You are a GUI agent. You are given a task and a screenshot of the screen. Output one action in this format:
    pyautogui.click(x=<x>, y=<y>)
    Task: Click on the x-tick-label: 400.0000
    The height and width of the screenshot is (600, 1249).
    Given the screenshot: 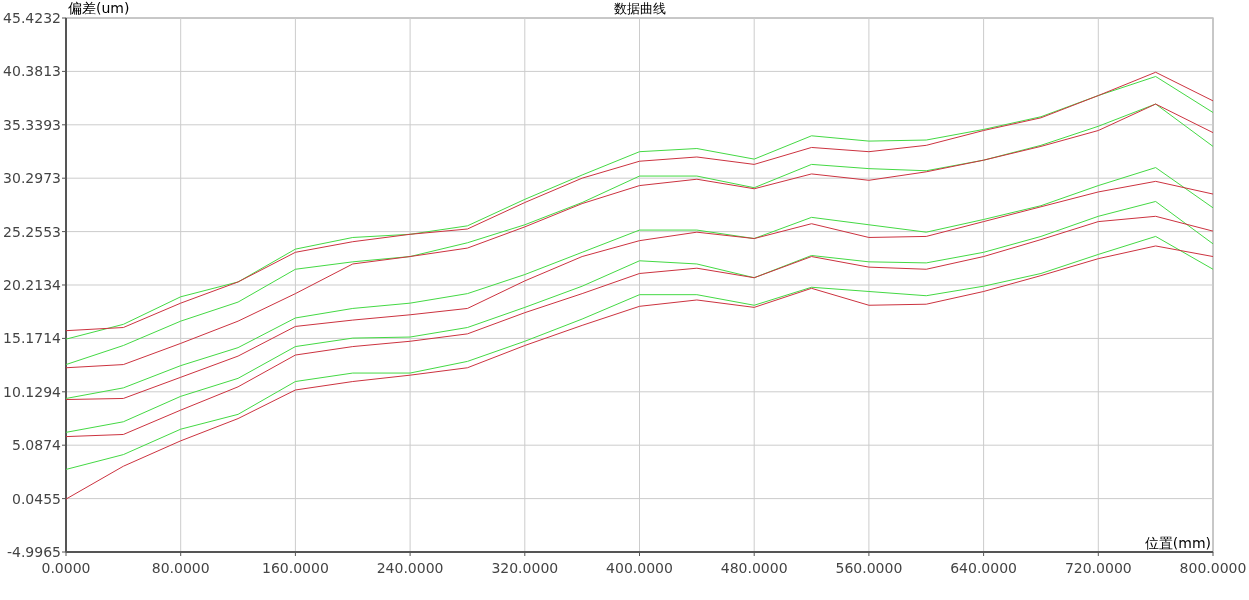 What is the action you would take?
    pyautogui.click(x=639, y=568)
    